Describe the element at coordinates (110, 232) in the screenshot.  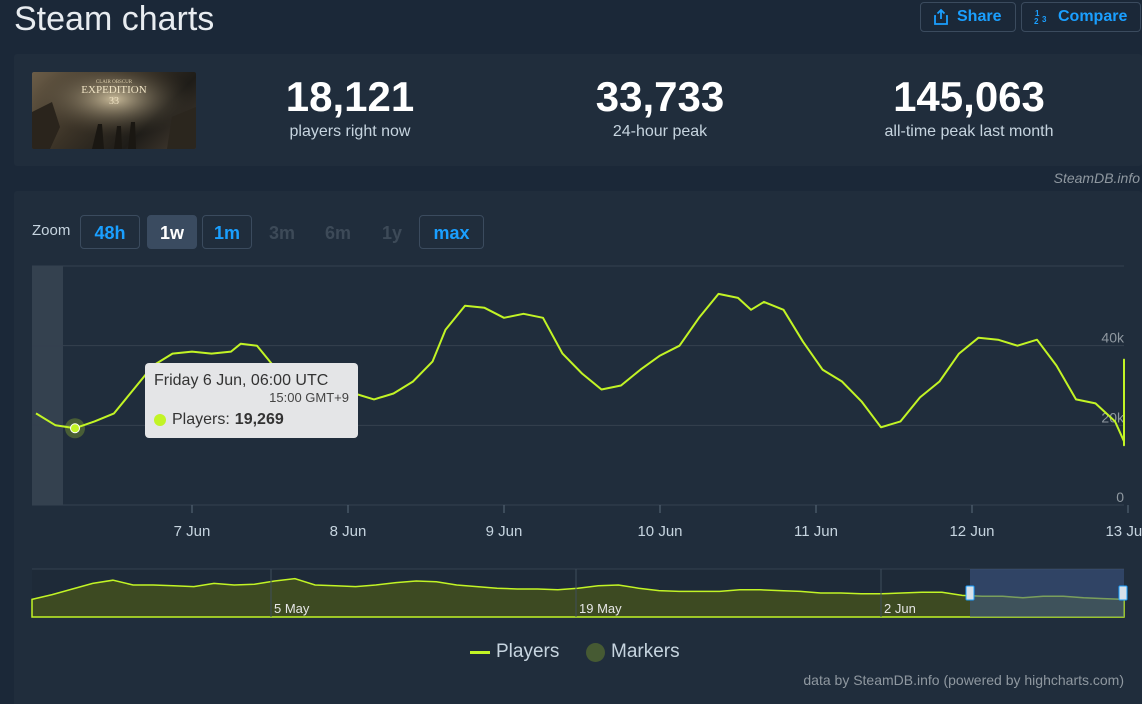
I see `zoom-button-48h: 48h` at that location.